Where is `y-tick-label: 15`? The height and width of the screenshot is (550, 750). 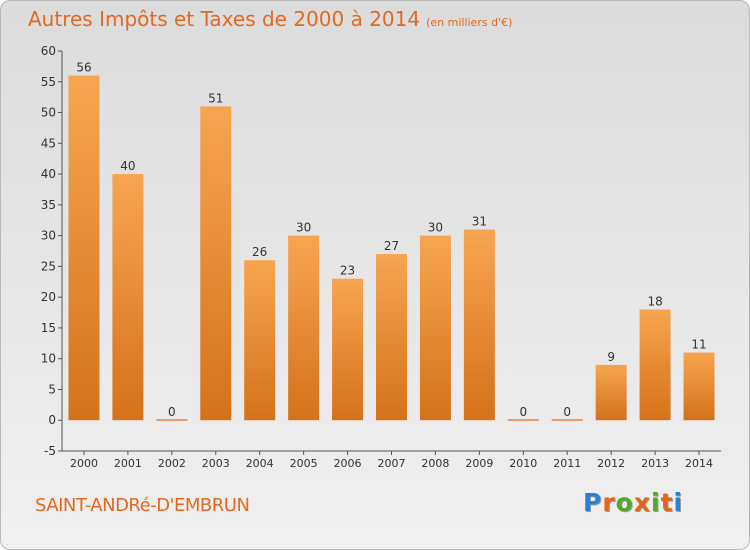 y-tick-label: 15 is located at coordinates (48, 328).